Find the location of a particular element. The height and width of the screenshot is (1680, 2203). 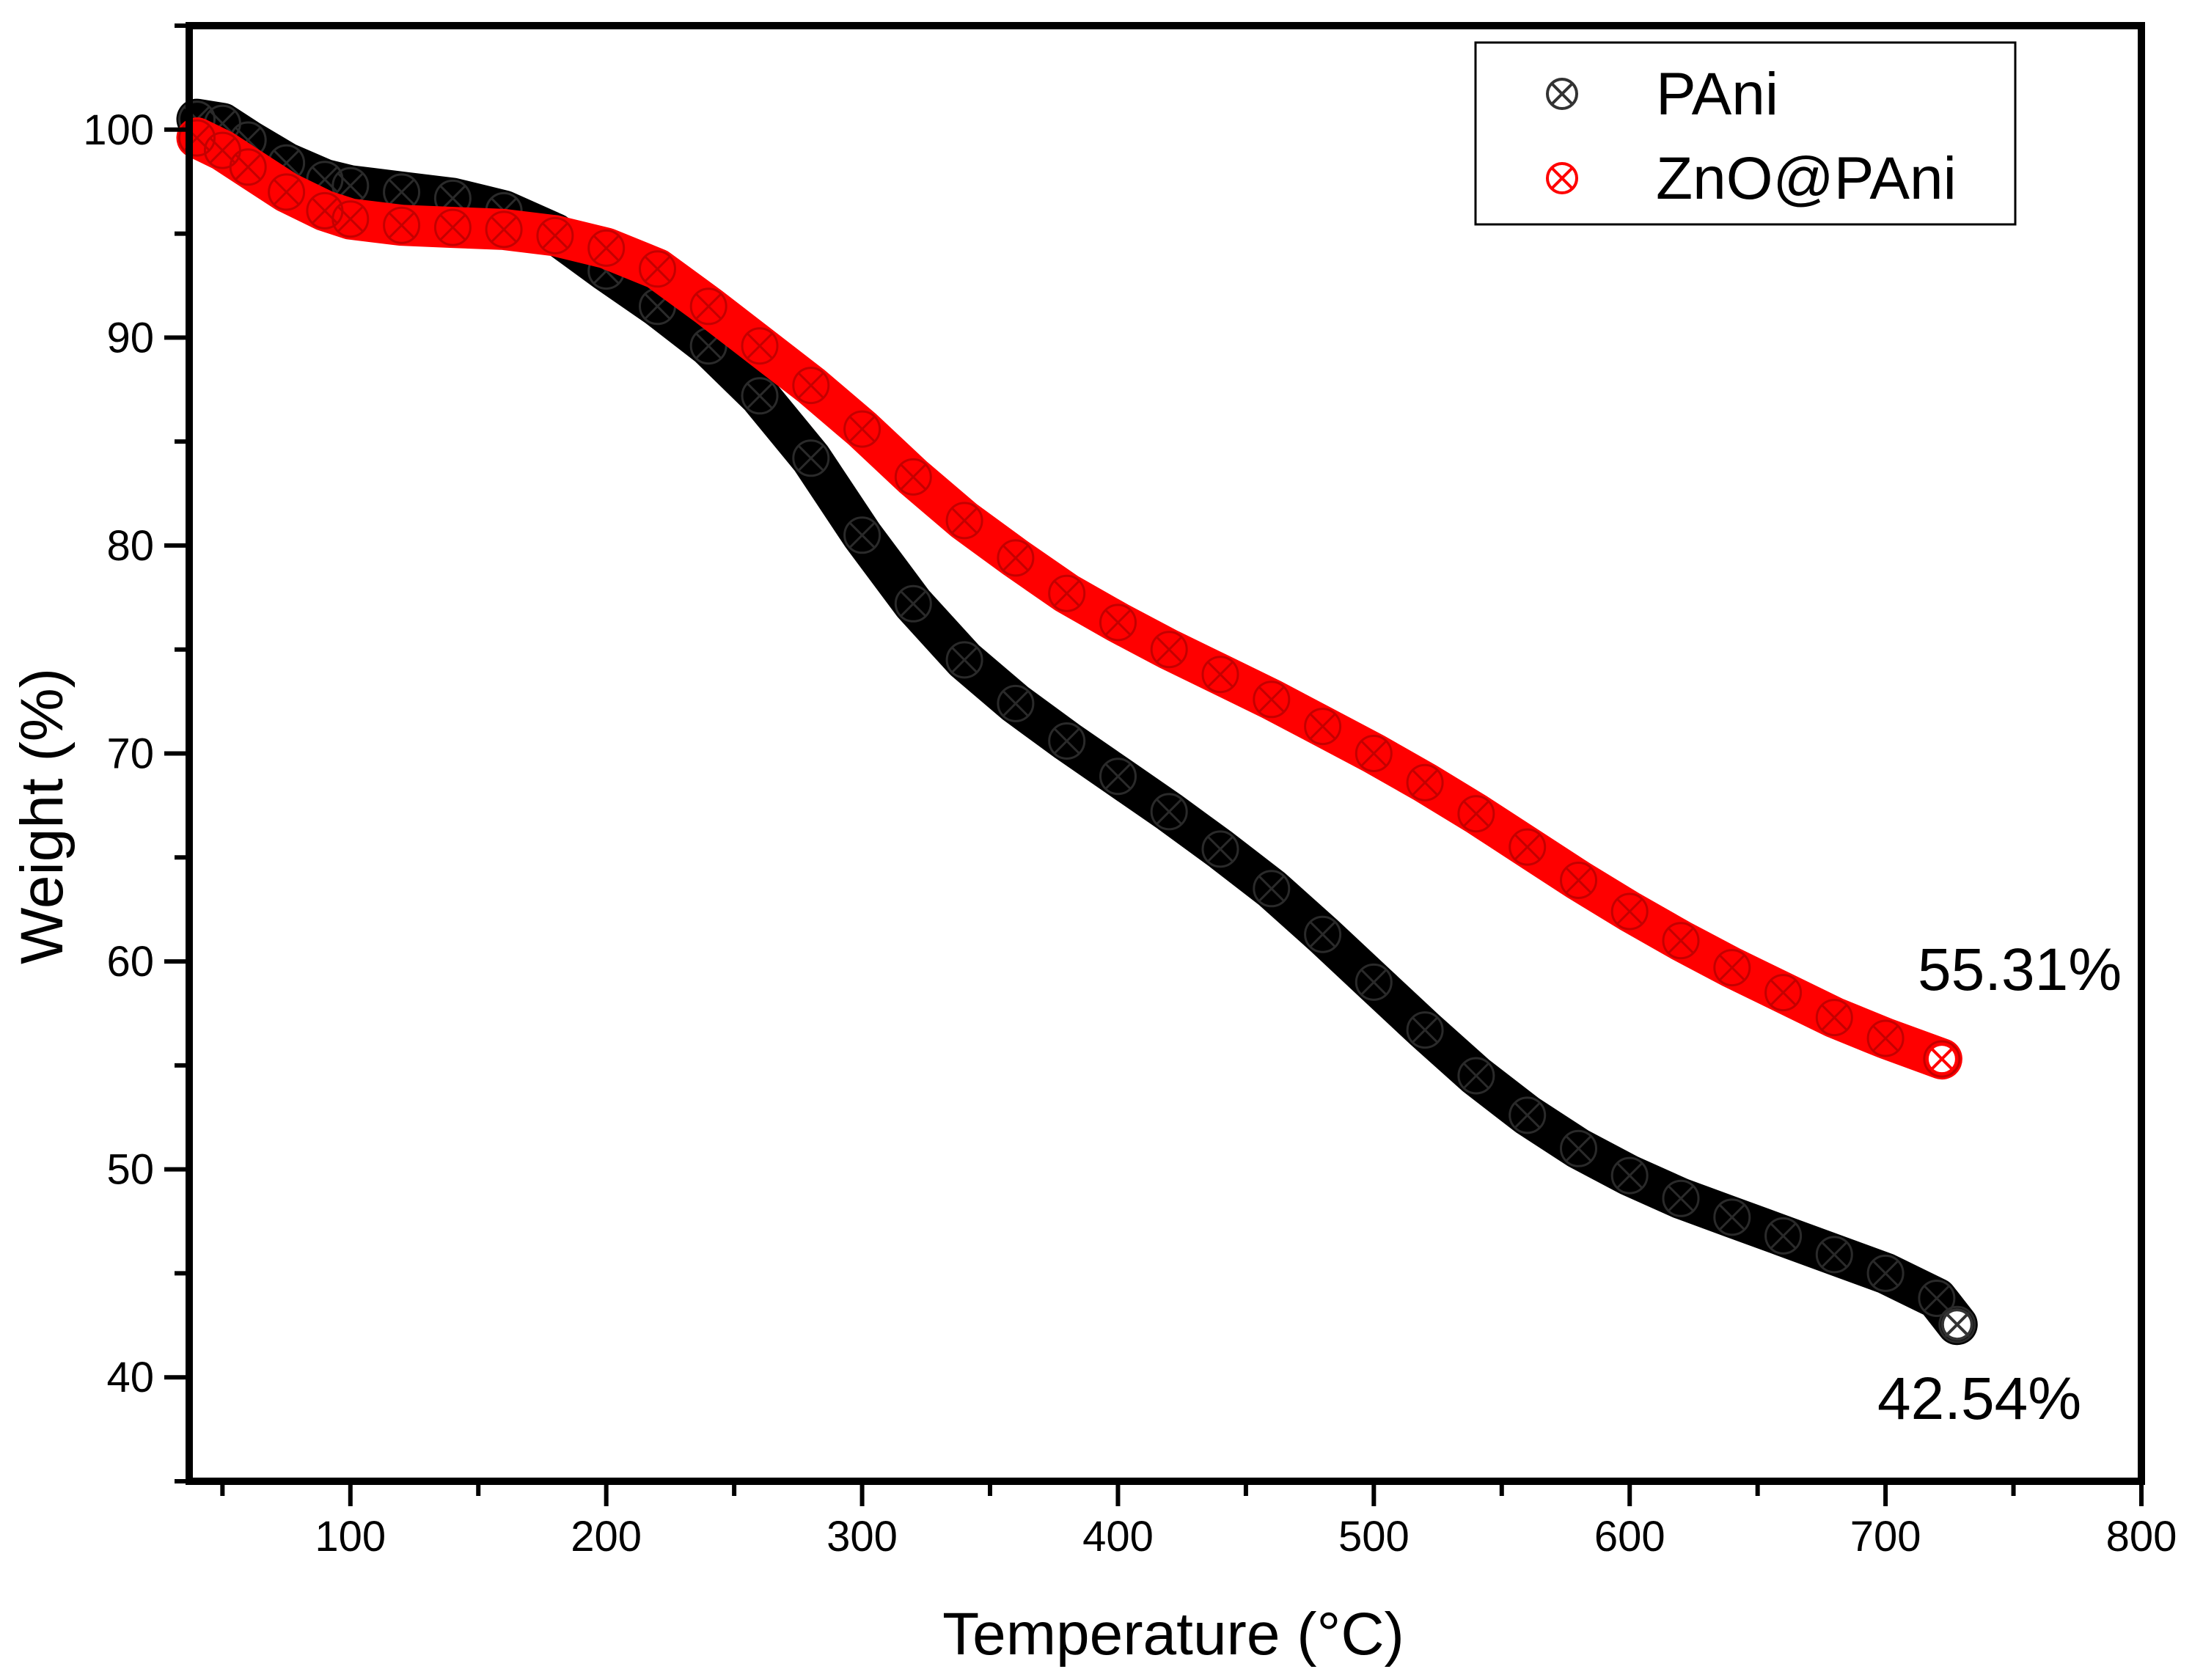

y-tick-label: 90 is located at coordinates (130, 338).